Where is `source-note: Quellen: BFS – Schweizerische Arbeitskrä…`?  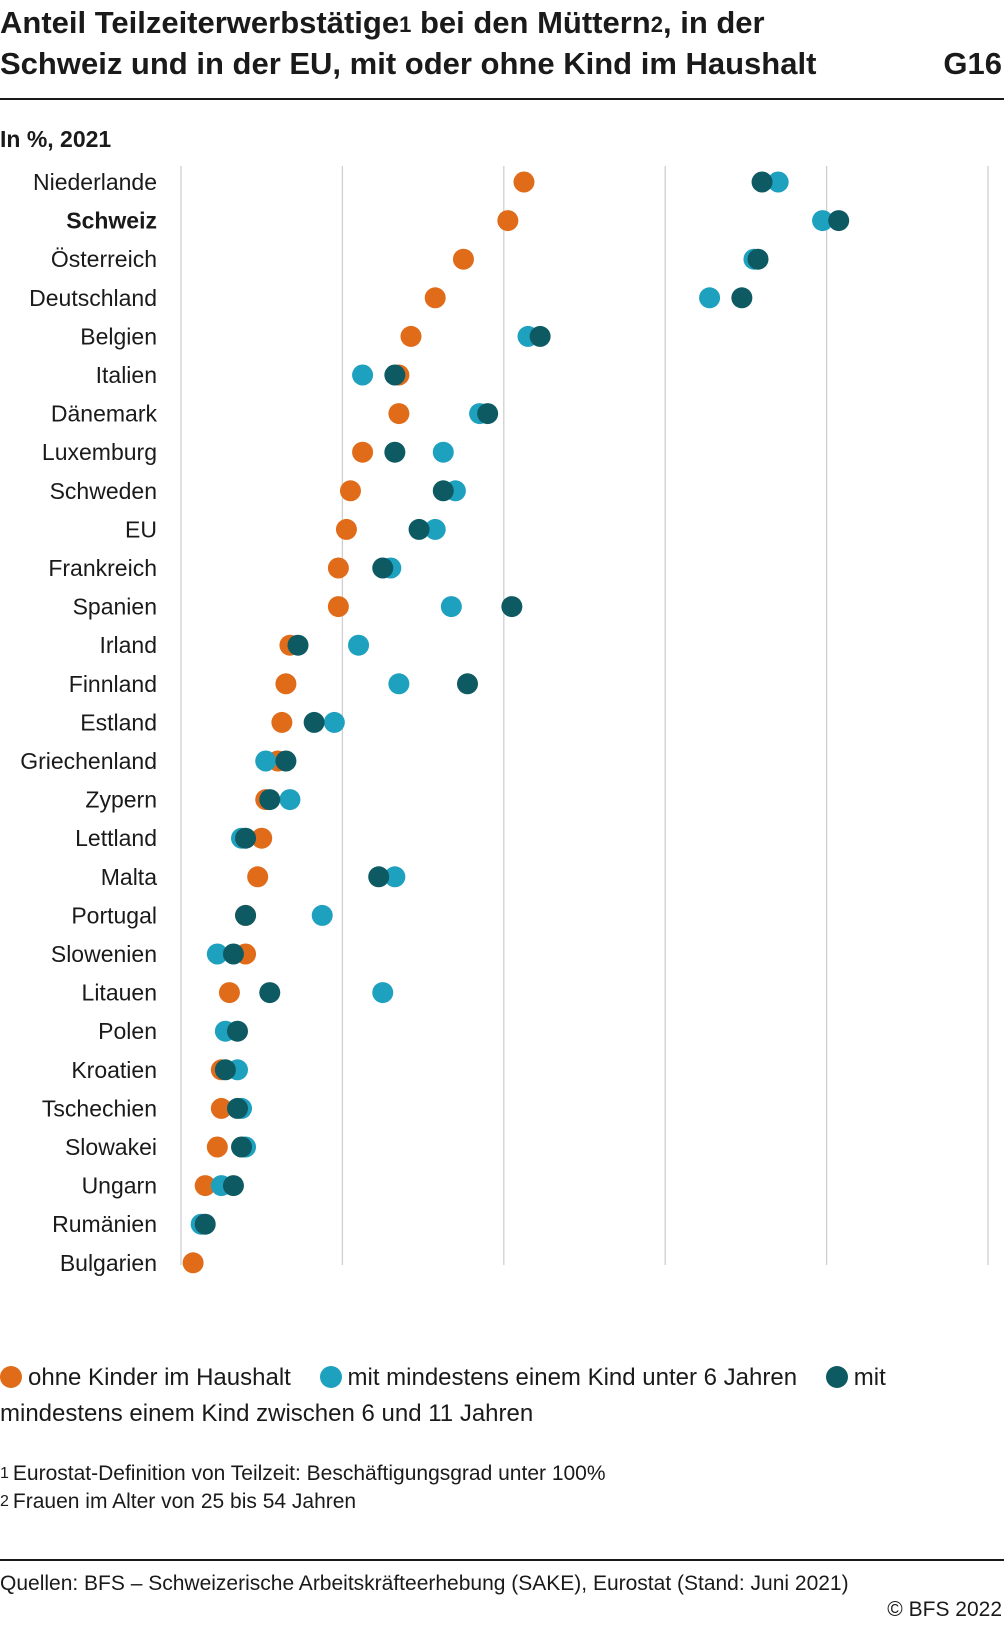
source-note: Quellen: BFS – Schweizerische Arbeitskrä… is located at coordinates (424, 1583).